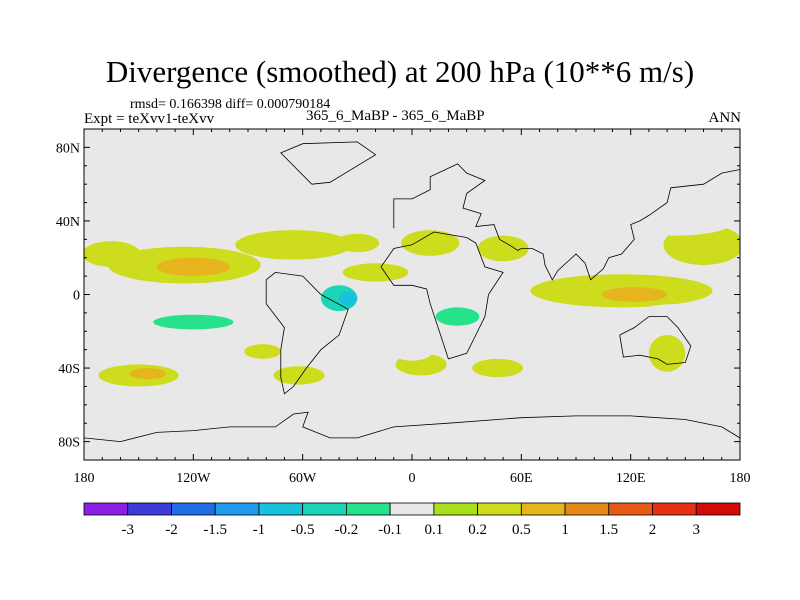 This screenshot has height=600, width=800. Describe the element at coordinates (303, 478) in the screenshot. I see `x-tick-label: 60W` at that location.